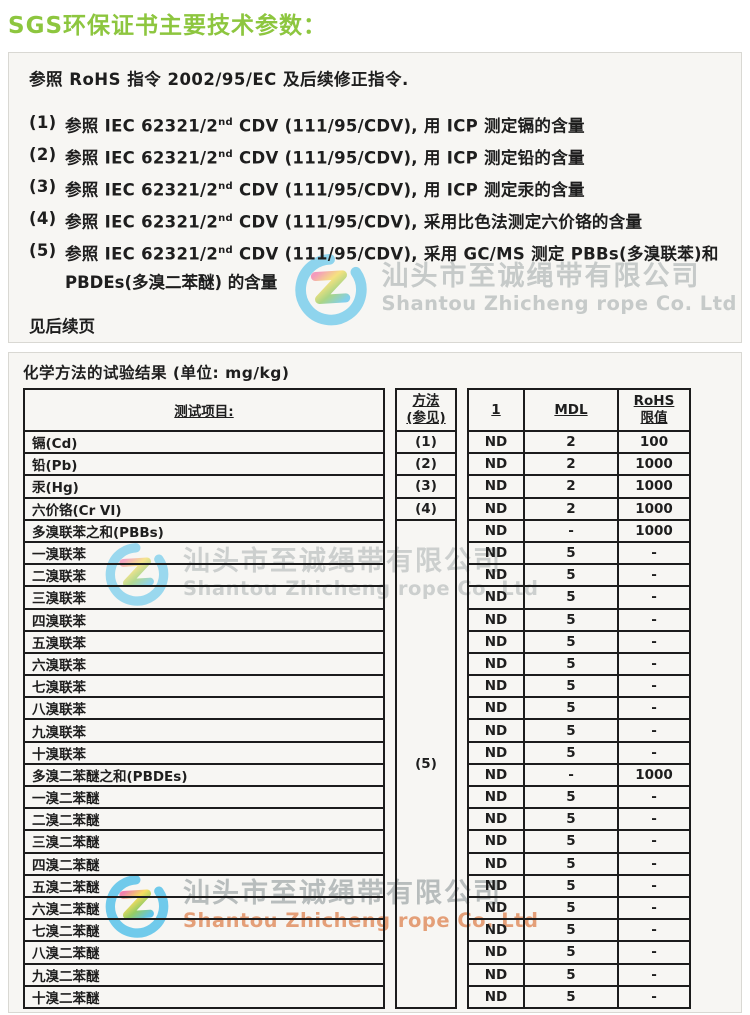  Describe the element at coordinates (204, 797) in the screenshot. I see `cell-test-item: 一溴二苯醚` at that location.